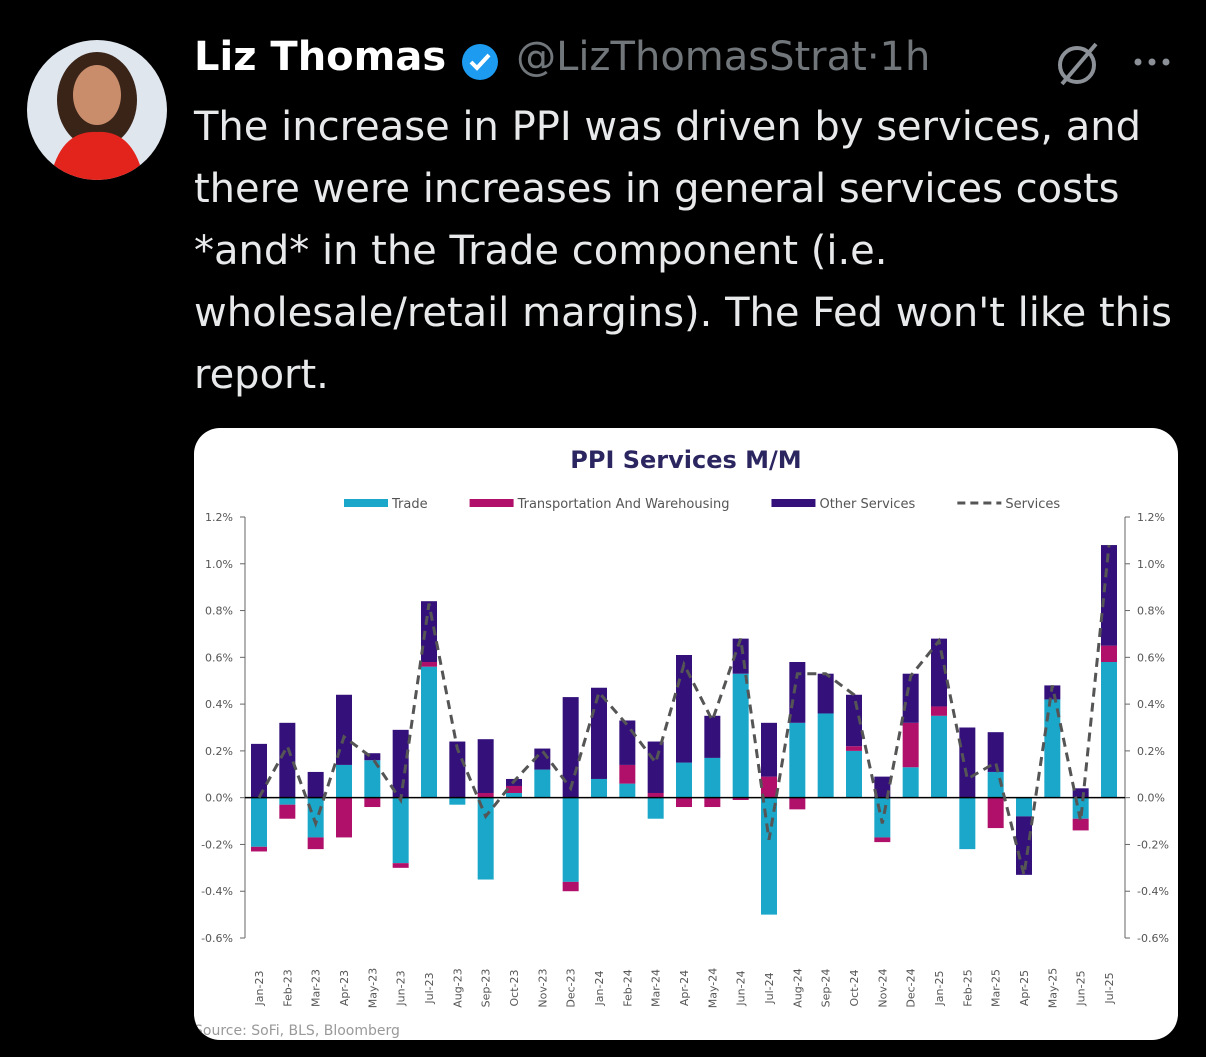  What do you see at coordinates (1081, 988) in the screenshot?
I see `x-tick-label: Jun-25` at bounding box center [1081, 988].